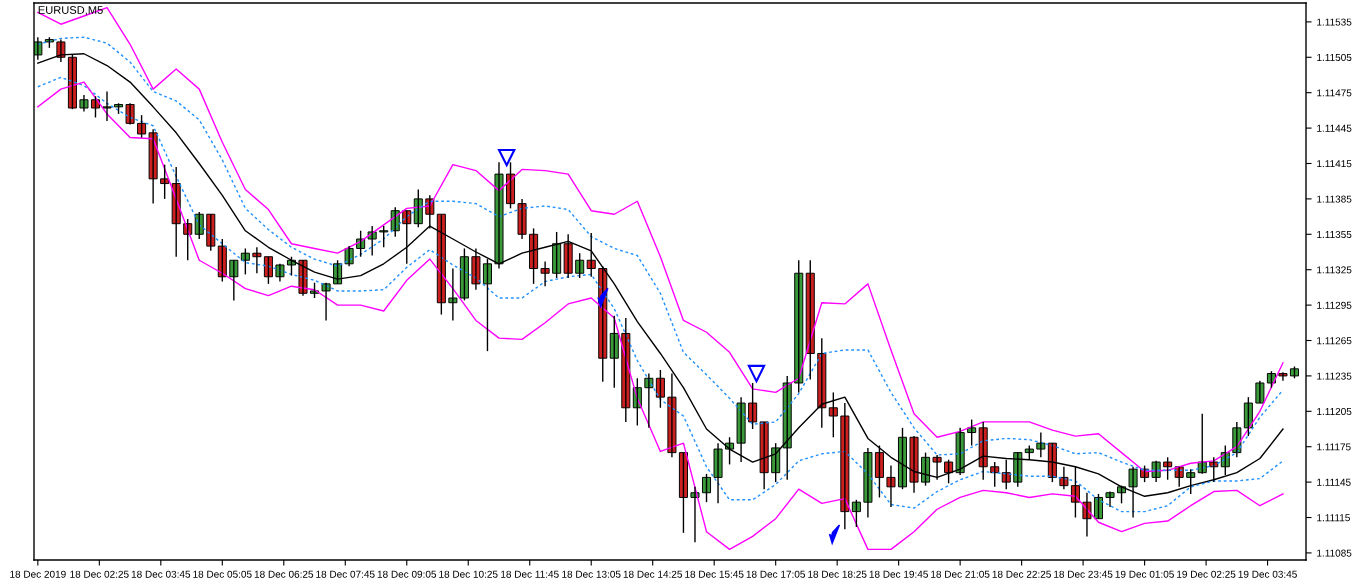  What do you see at coordinates (468, 574) in the screenshot?
I see `x-tick-label: 18 Dec 10:25` at bounding box center [468, 574].